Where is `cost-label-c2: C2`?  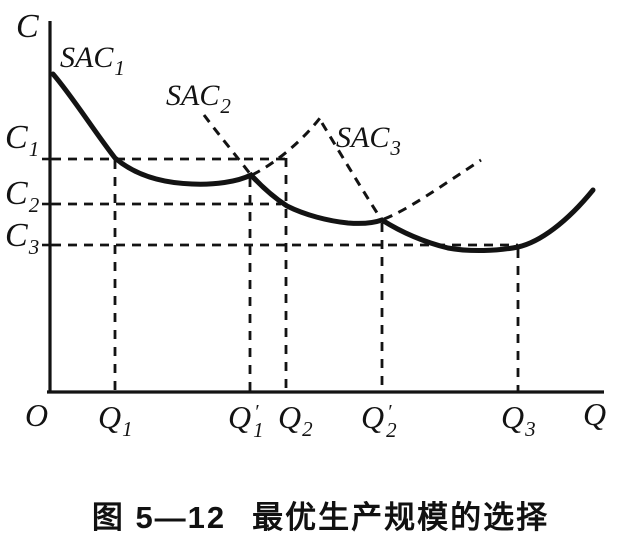
cost-label-c2: C2 is located at coordinates (22, 196).